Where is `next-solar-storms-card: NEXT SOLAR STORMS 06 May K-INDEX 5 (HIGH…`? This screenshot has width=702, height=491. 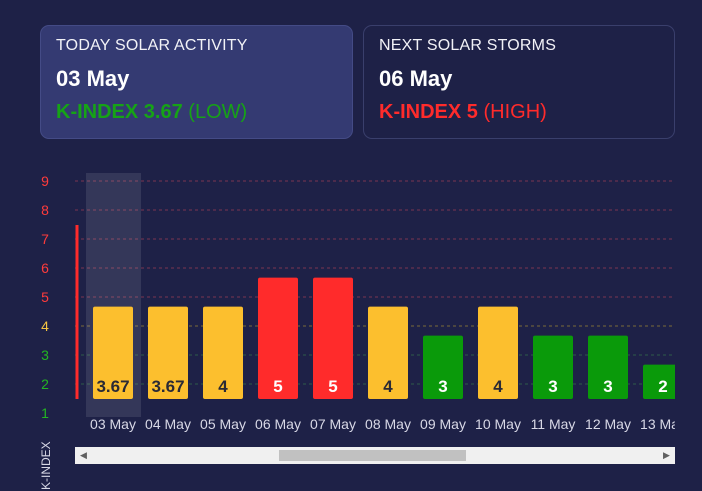
next-solar-storms-card: NEXT SOLAR STORMS 06 May K-INDEX 5 (HIGH… is located at coordinates (519, 82).